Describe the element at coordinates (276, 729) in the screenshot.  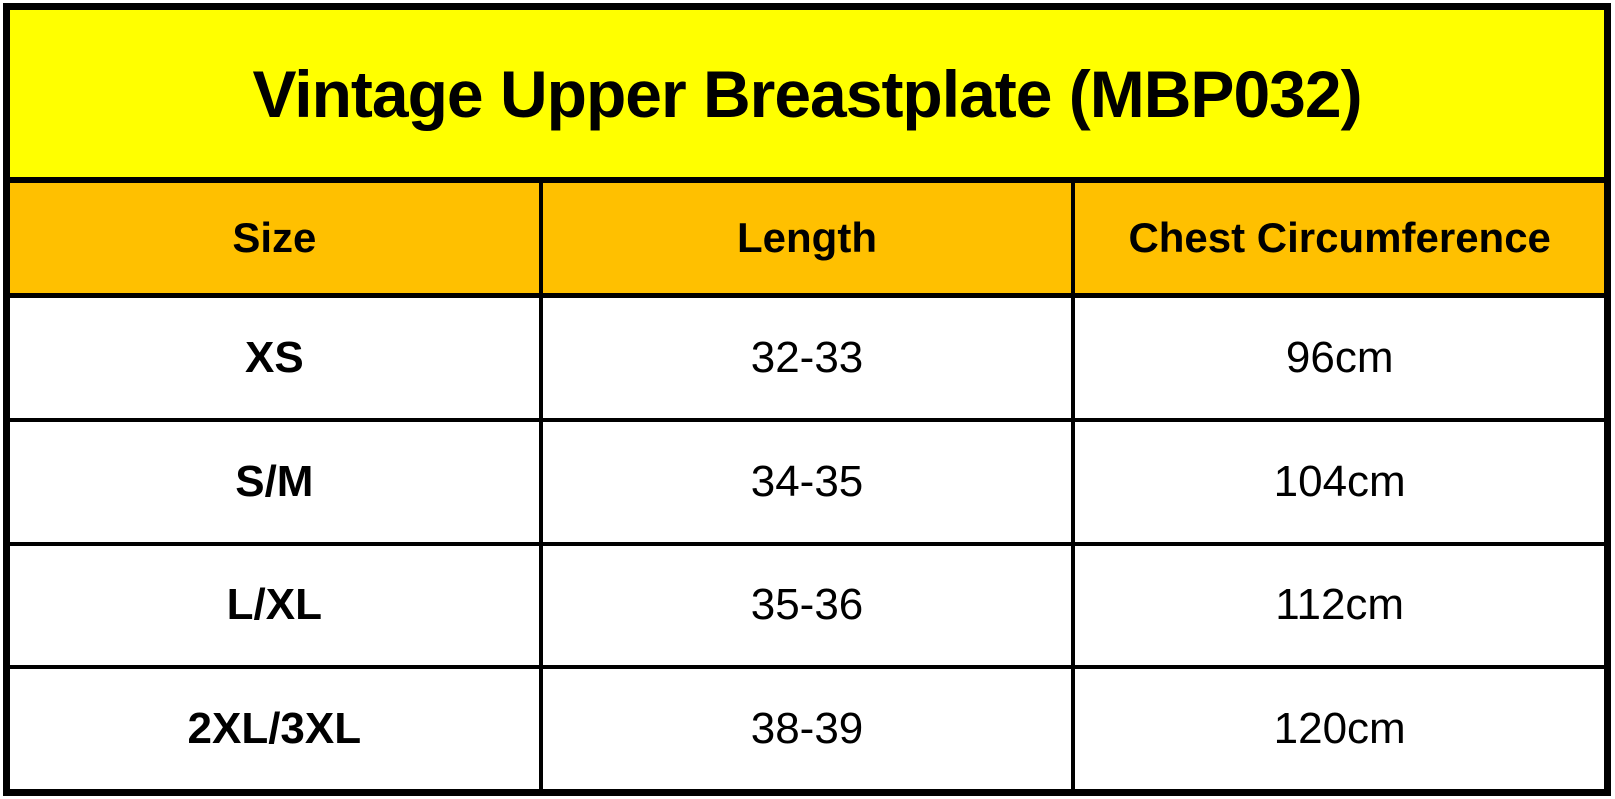
I see `size-value: 2XL/3XL` at that location.